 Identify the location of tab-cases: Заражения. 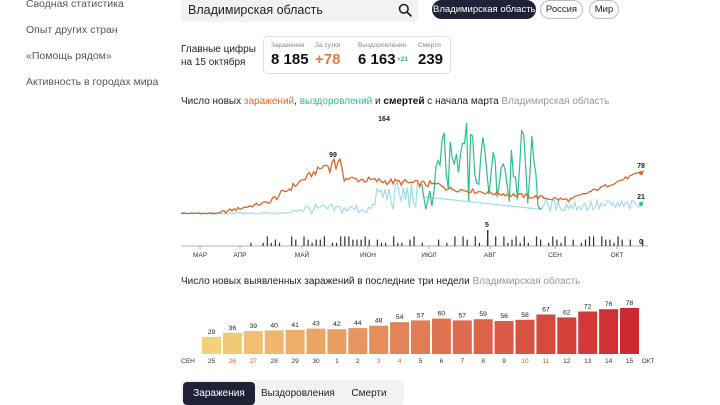
(219, 393).